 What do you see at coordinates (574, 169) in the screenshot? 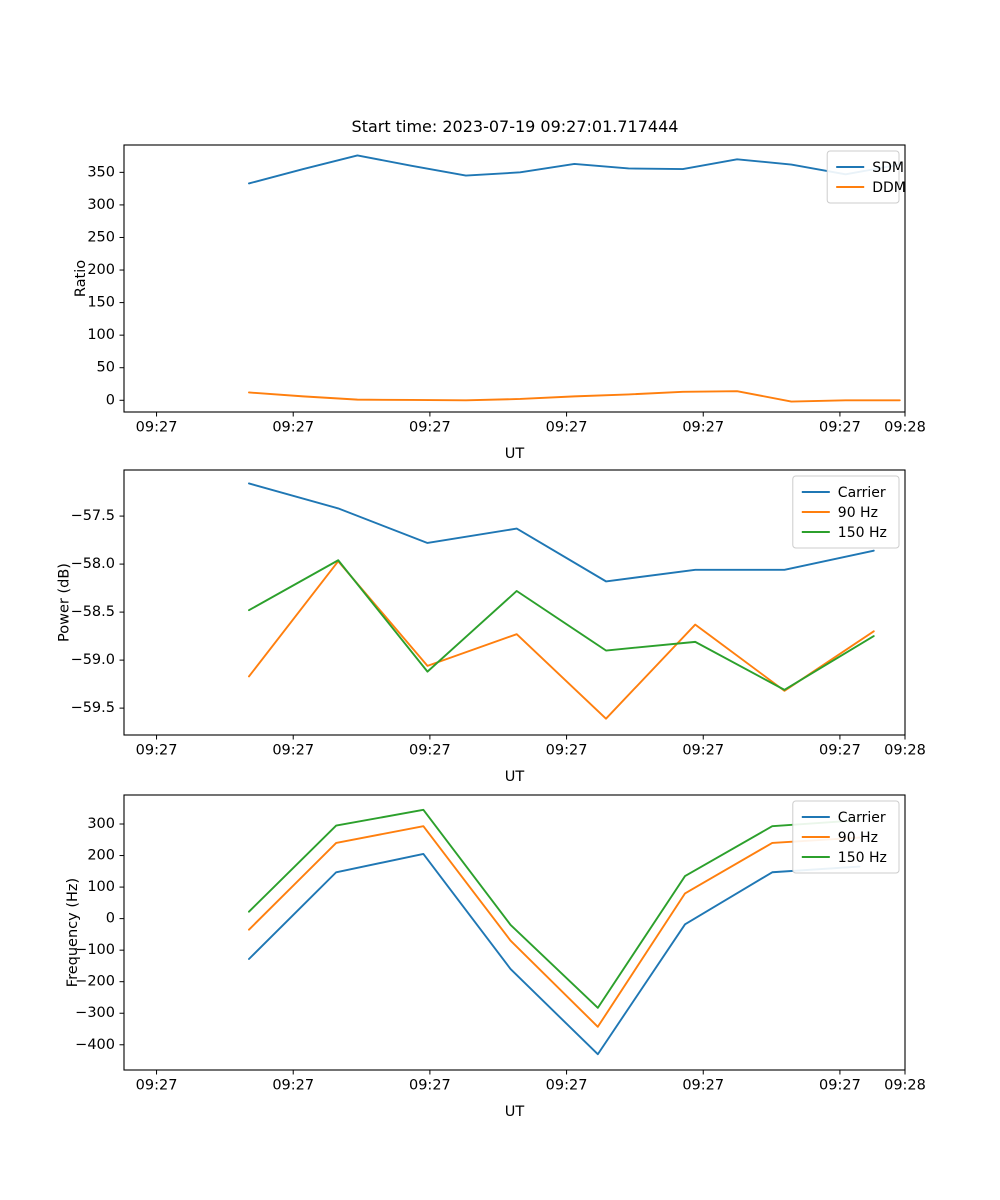
I see `series-line-sdm` at bounding box center [574, 169].